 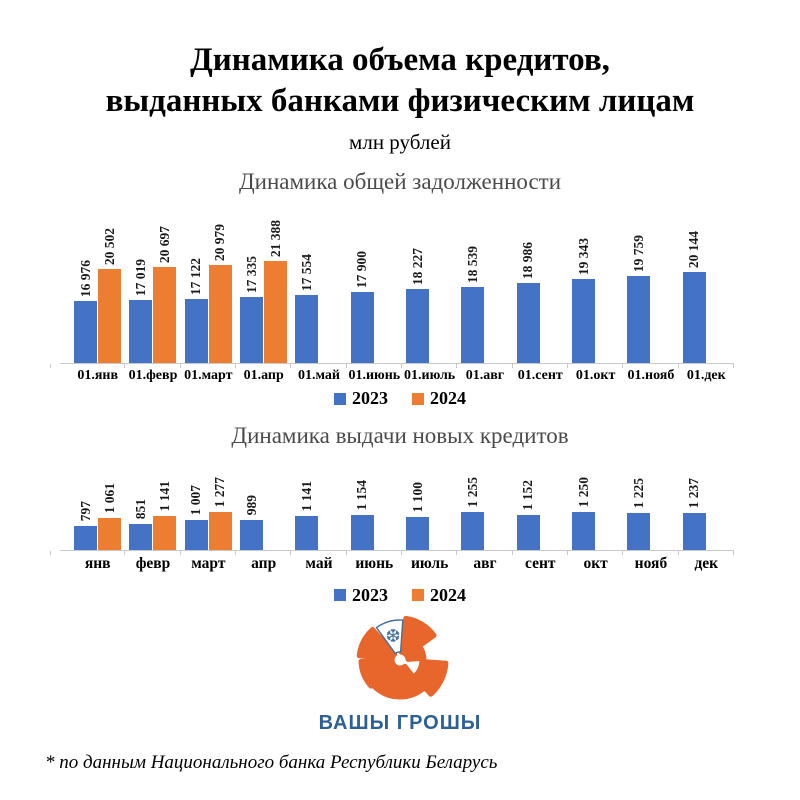 I want to click on logo-segment-left, so click(x=377, y=673).